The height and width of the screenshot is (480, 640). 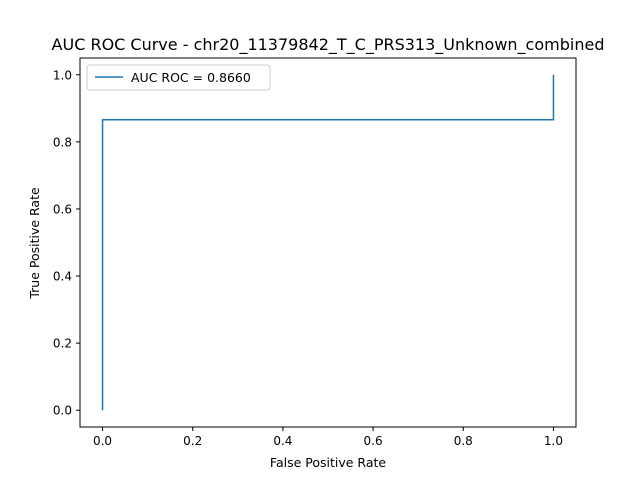 I want to click on y-tick-label: 0.2, so click(x=62, y=344).